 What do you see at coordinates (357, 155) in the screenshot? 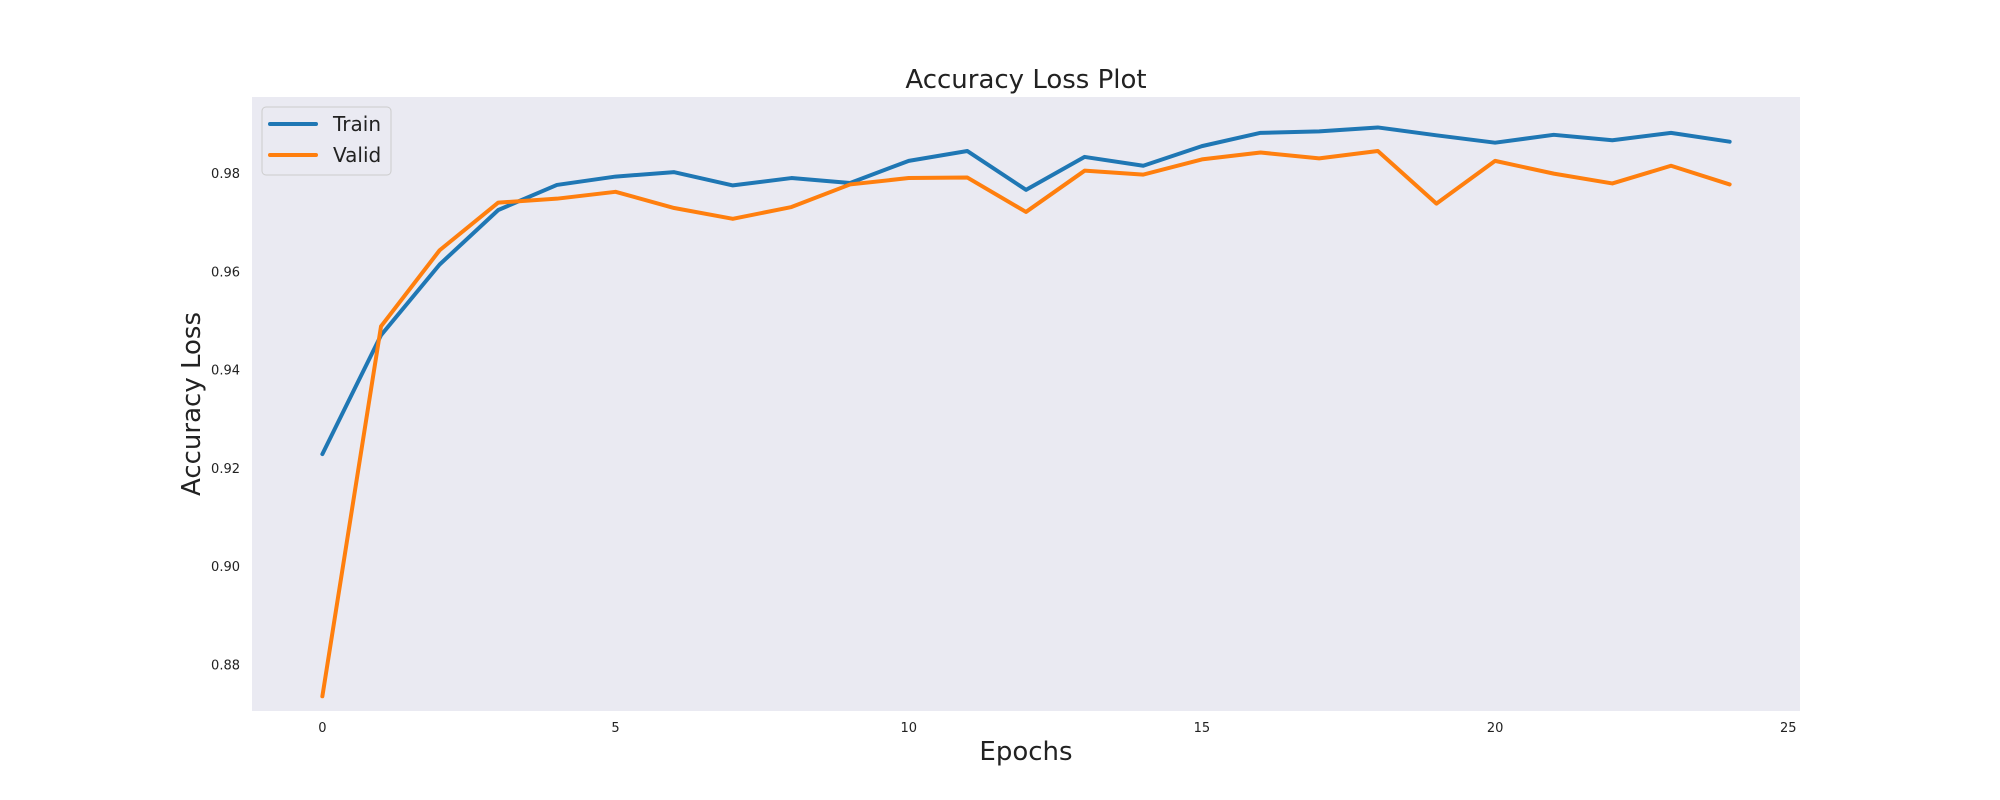
I see `legend-valid-label: Valid` at bounding box center [357, 155].